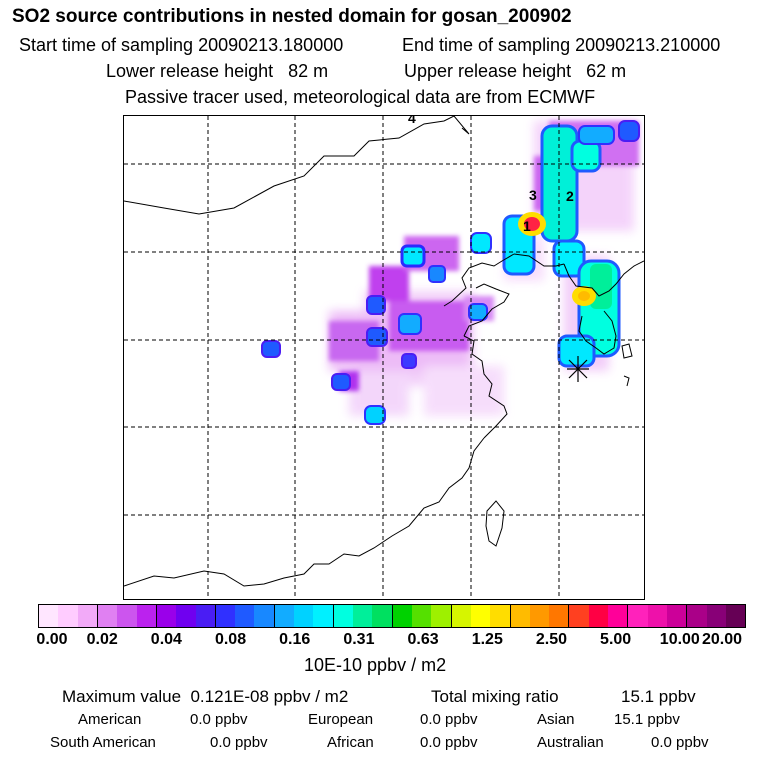  I want to click on colorbar, so click(392, 616).